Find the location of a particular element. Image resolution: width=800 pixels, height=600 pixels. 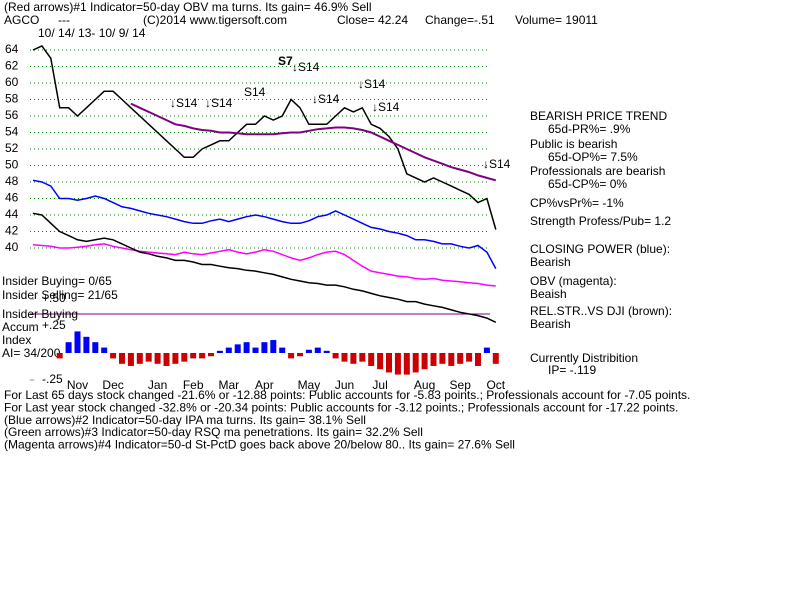

x-tick-label: Jun is located at coordinates (344, 385).